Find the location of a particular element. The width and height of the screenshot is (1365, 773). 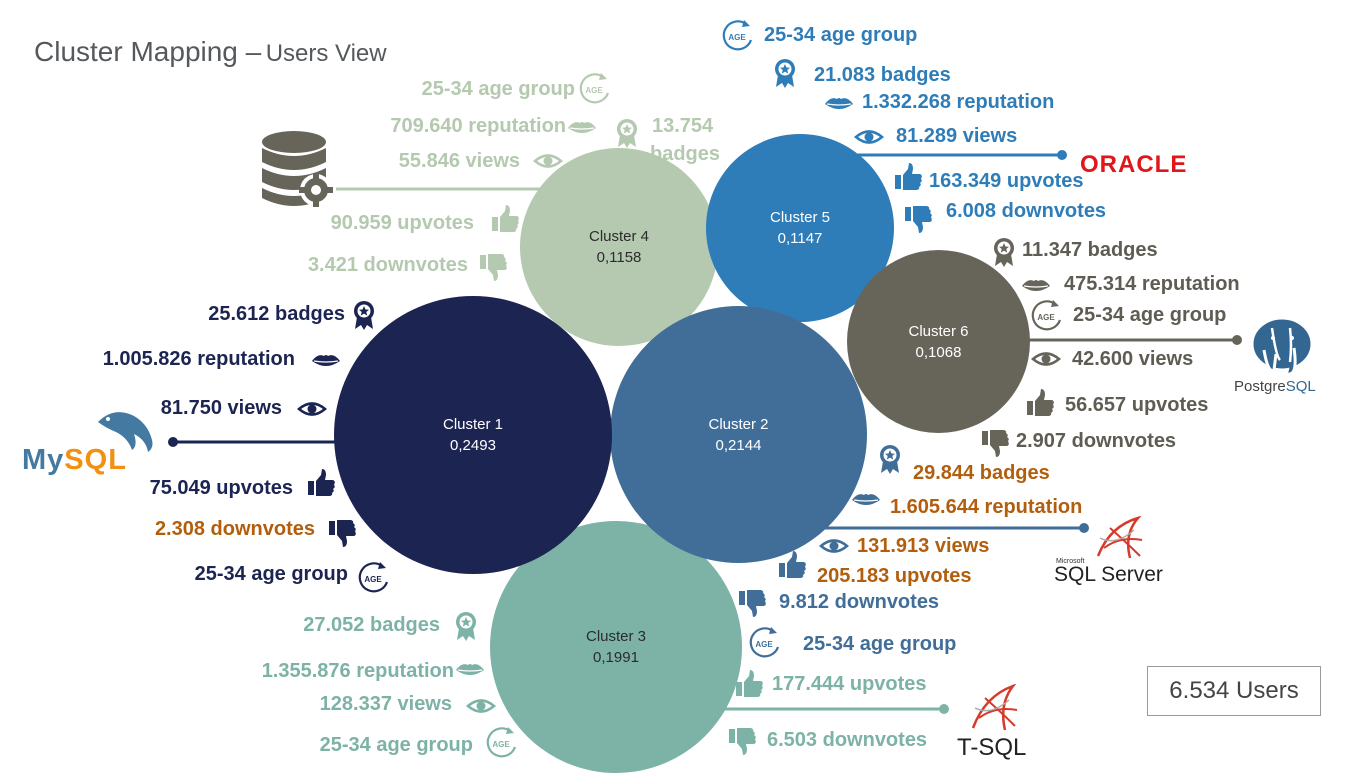

cluster2-badges: 29.844 badges is located at coordinates (981, 473).